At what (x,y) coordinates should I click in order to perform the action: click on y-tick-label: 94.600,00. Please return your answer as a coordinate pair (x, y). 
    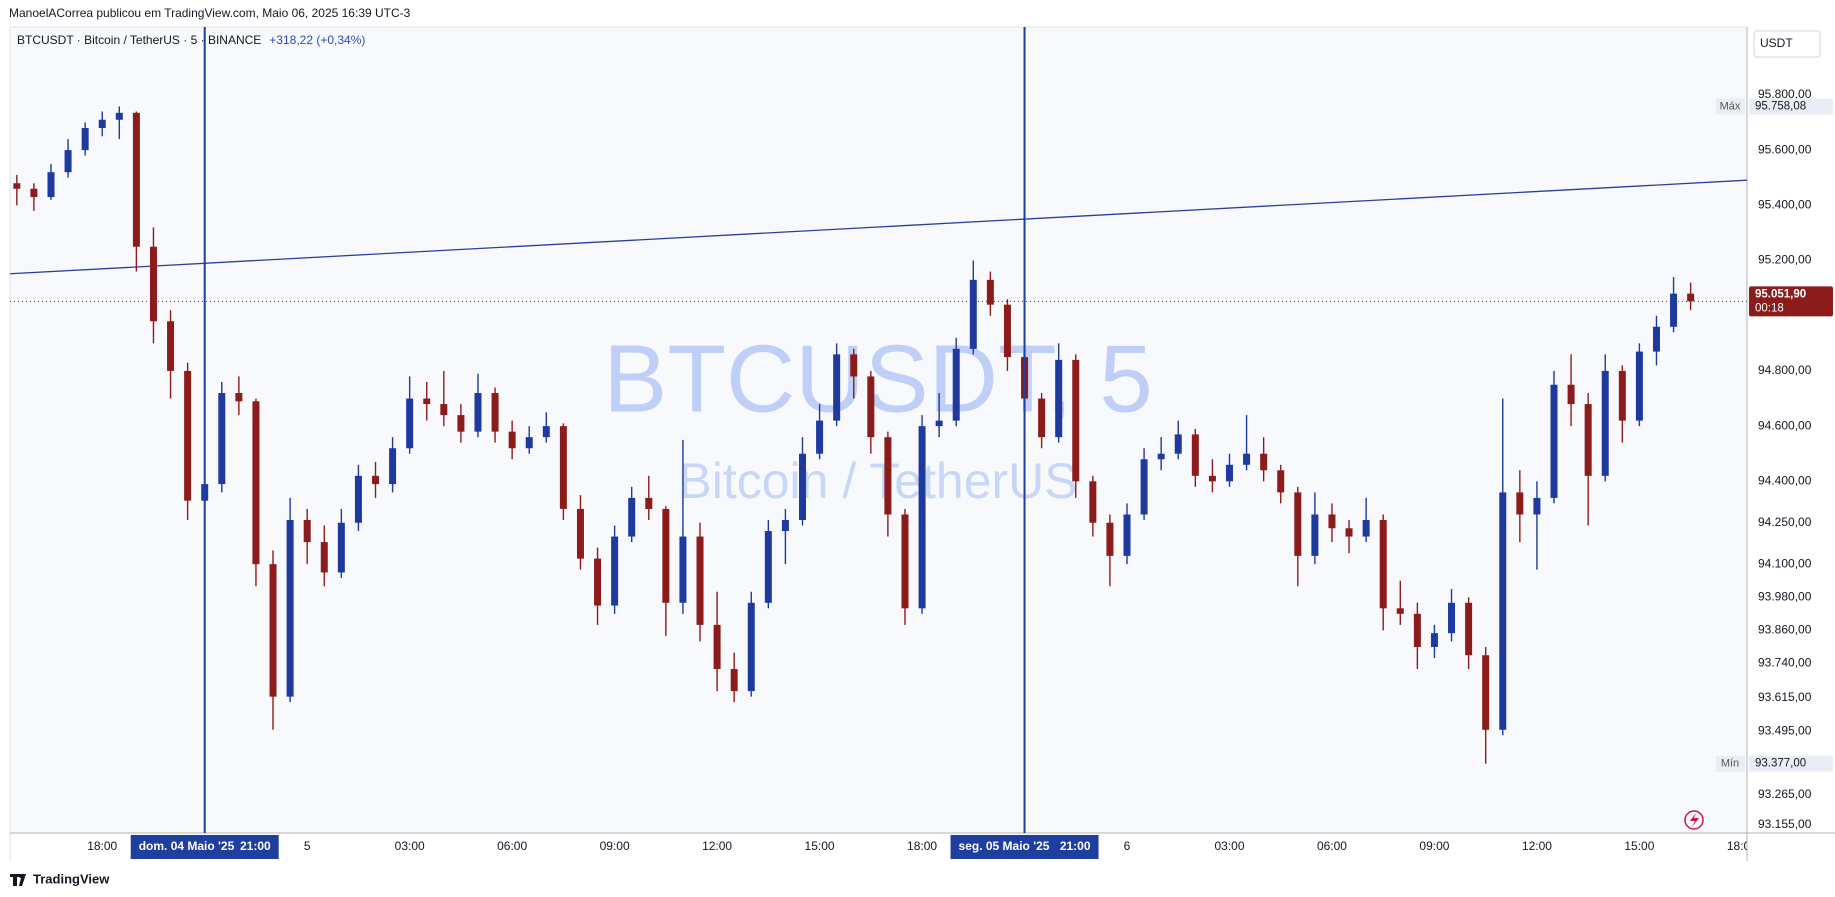
    Looking at the image, I should click on (1785, 425).